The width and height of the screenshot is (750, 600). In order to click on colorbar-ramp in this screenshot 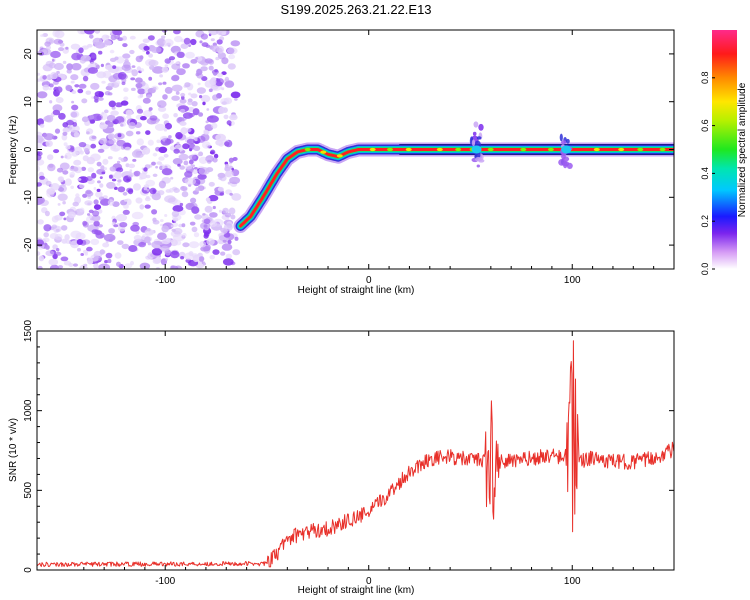, I will do `click(724, 149)`.